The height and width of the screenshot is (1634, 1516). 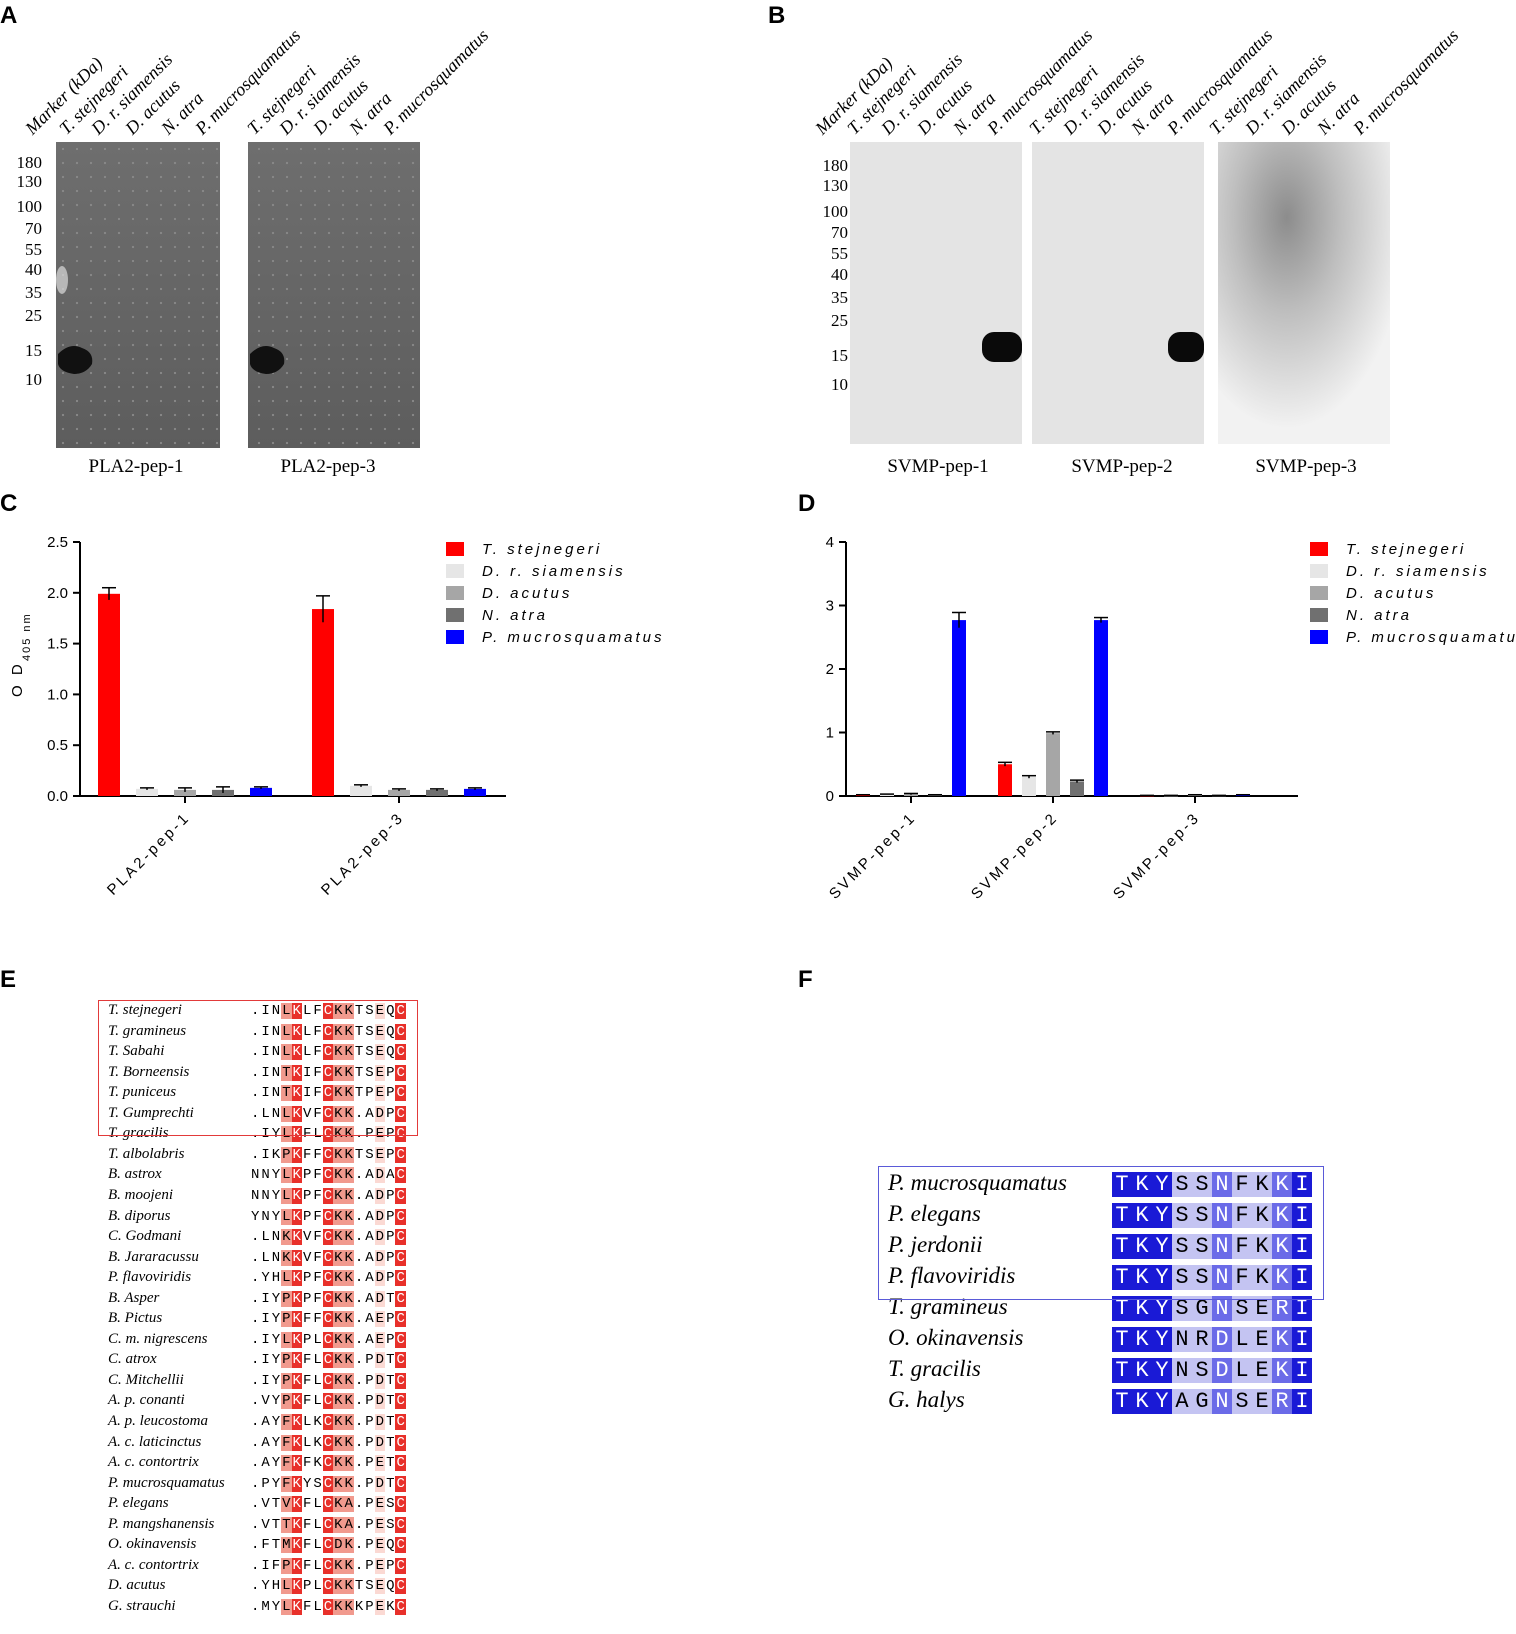 What do you see at coordinates (150, 1277) in the screenshot?
I see `species-name: P. flavoviridis` at bounding box center [150, 1277].